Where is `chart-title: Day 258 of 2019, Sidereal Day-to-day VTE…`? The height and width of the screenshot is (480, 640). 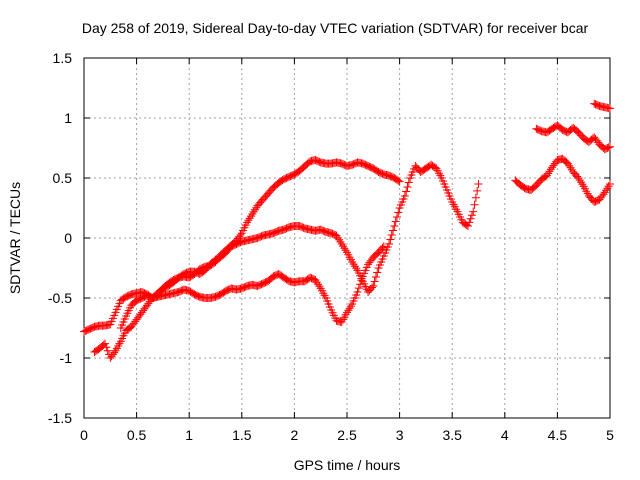 chart-title: Day 258 of 2019, Sidereal Day-to-day VTE… is located at coordinates (335, 28).